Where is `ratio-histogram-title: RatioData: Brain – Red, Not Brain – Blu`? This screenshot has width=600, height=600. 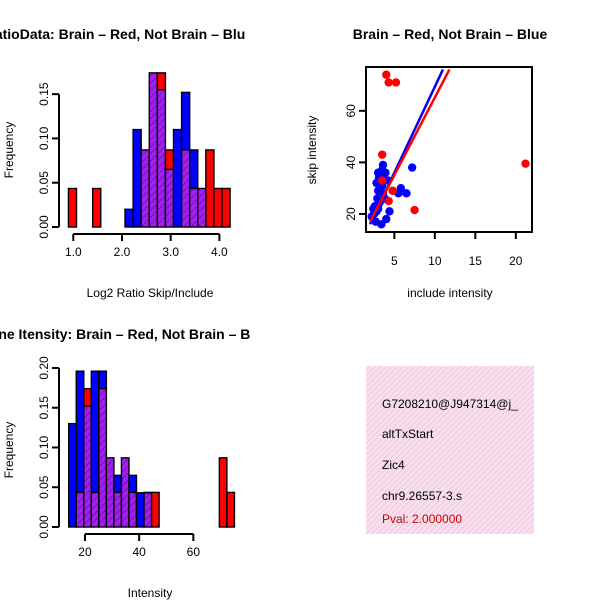 ratio-histogram-title: RatioData: Brain – Red, Not Brain – Blu is located at coordinates (122, 34).